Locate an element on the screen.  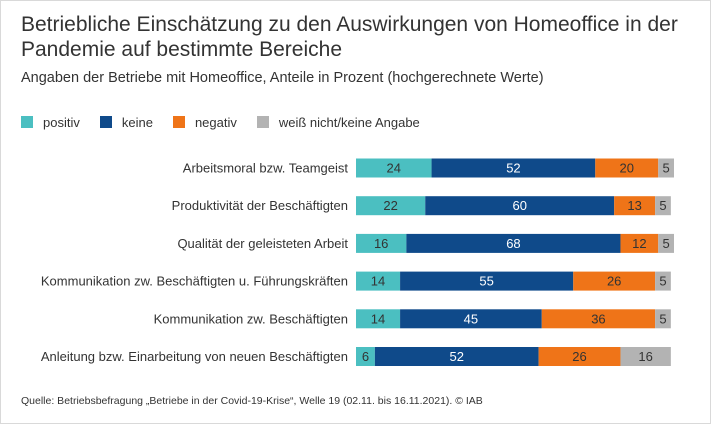
data-label-cat5-s0: 6 is located at coordinates (365, 356).